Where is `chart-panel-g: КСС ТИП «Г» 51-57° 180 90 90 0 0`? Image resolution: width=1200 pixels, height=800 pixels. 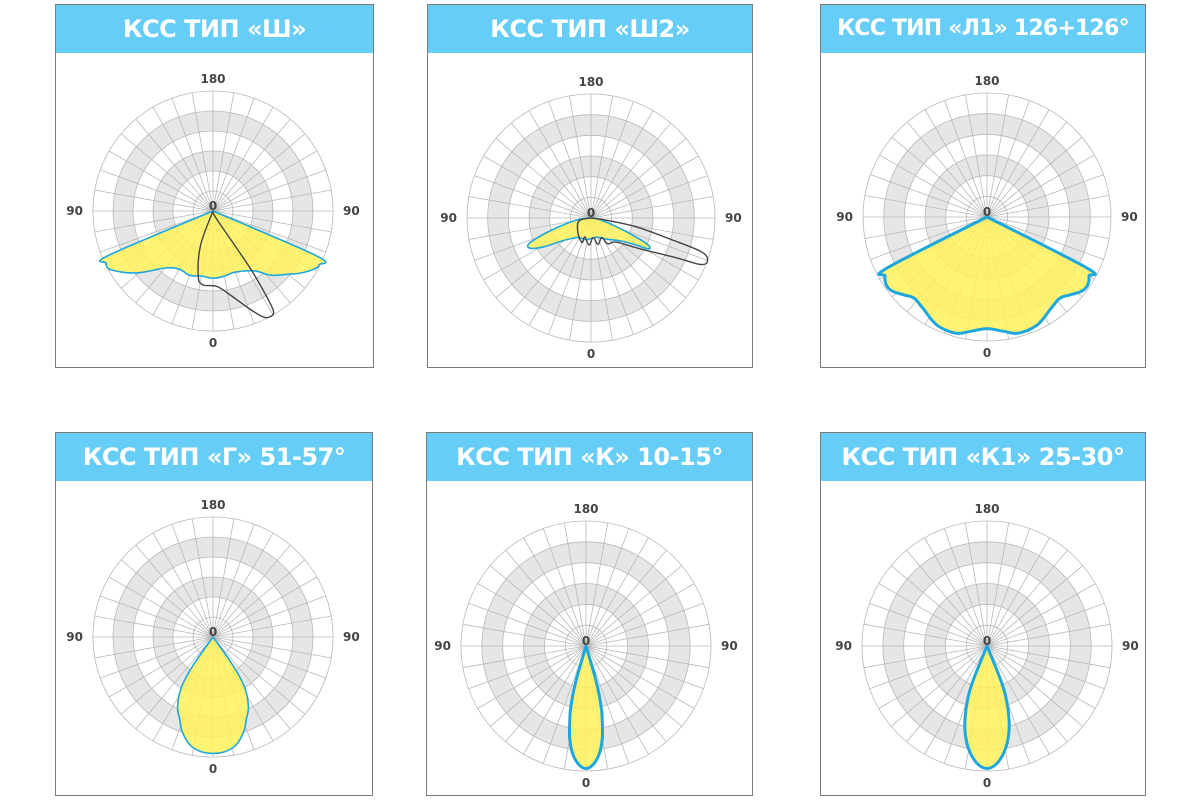
chart-panel-g: КСС ТИП «Г» 51-57° 180 90 90 0 0 is located at coordinates (214, 614).